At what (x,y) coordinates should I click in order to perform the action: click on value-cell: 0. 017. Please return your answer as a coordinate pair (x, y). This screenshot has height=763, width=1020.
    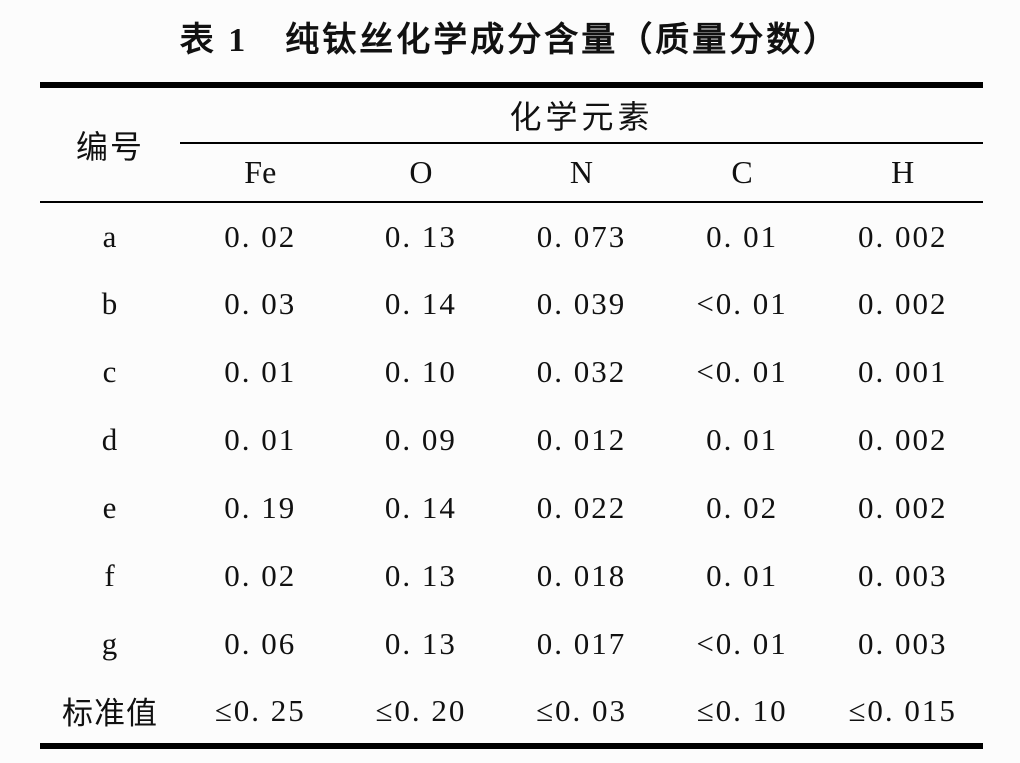
    Looking at the image, I should click on (581, 643).